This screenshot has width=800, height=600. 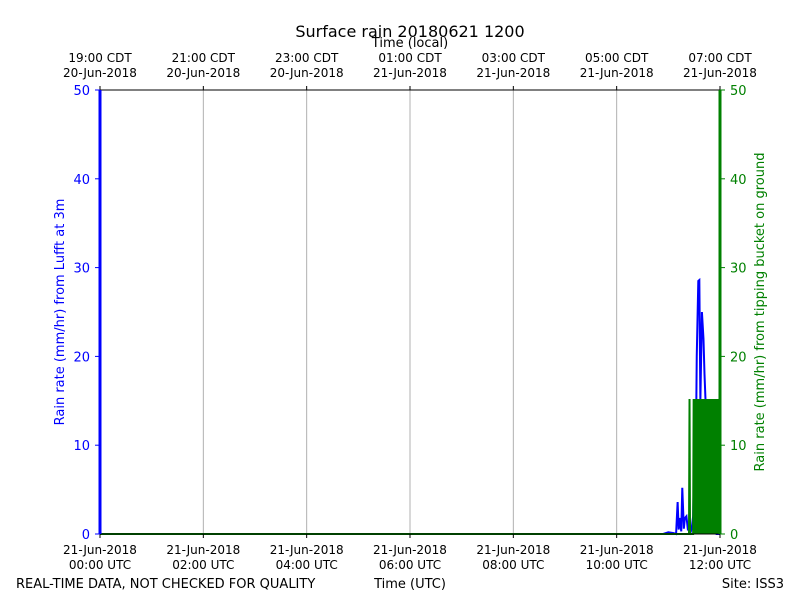 What do you see at coordinates (738, 180) in the screenshot?
I see `y-tick-label-right: 40` at bounding box center [738, 180].